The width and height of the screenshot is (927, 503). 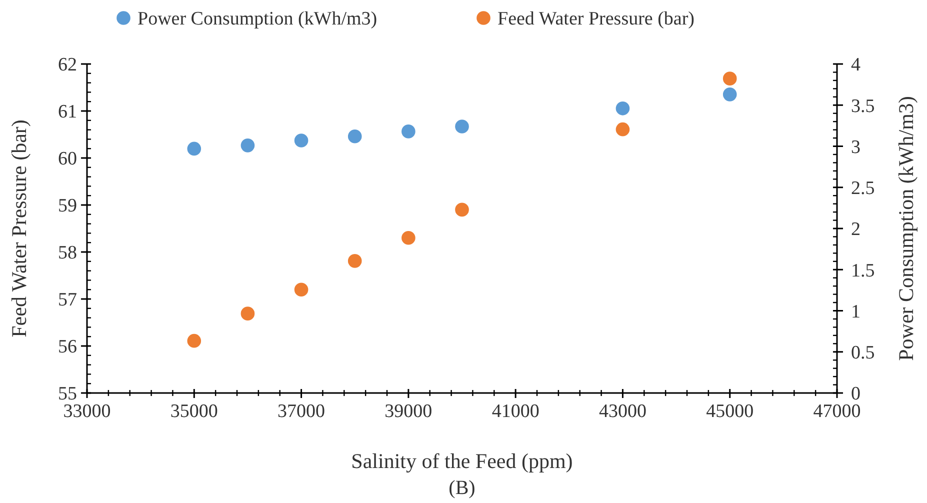 I want to click on y2-tick-label: 3.5, so click(x=863, y=106).